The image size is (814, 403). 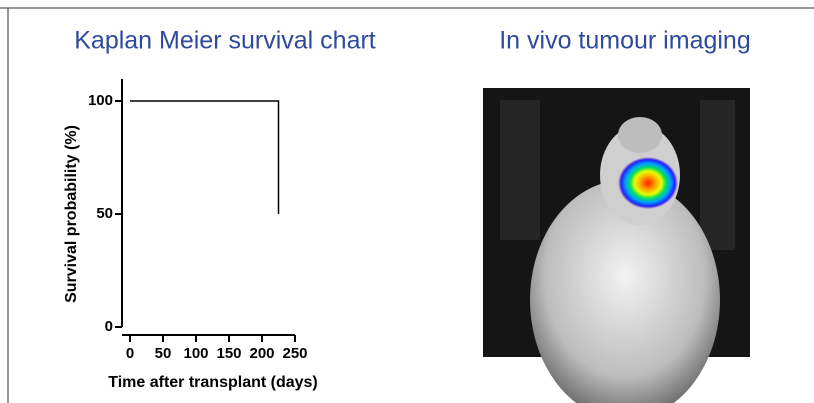 I want to click on y-tick-label: 50, so click(x=104, y=213).